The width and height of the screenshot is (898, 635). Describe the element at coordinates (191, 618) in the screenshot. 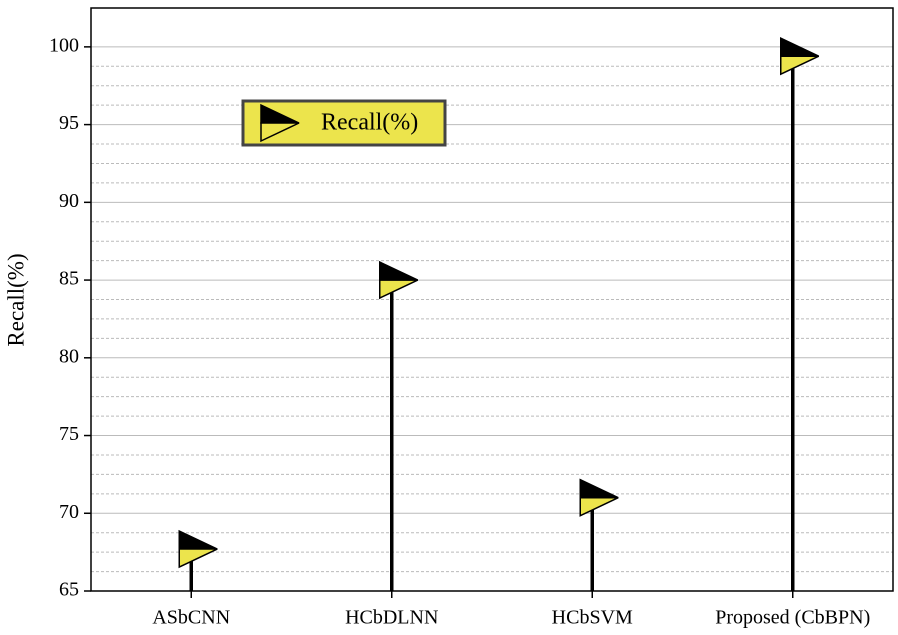

I see `x-tick-label: ASbCNN` at that location.